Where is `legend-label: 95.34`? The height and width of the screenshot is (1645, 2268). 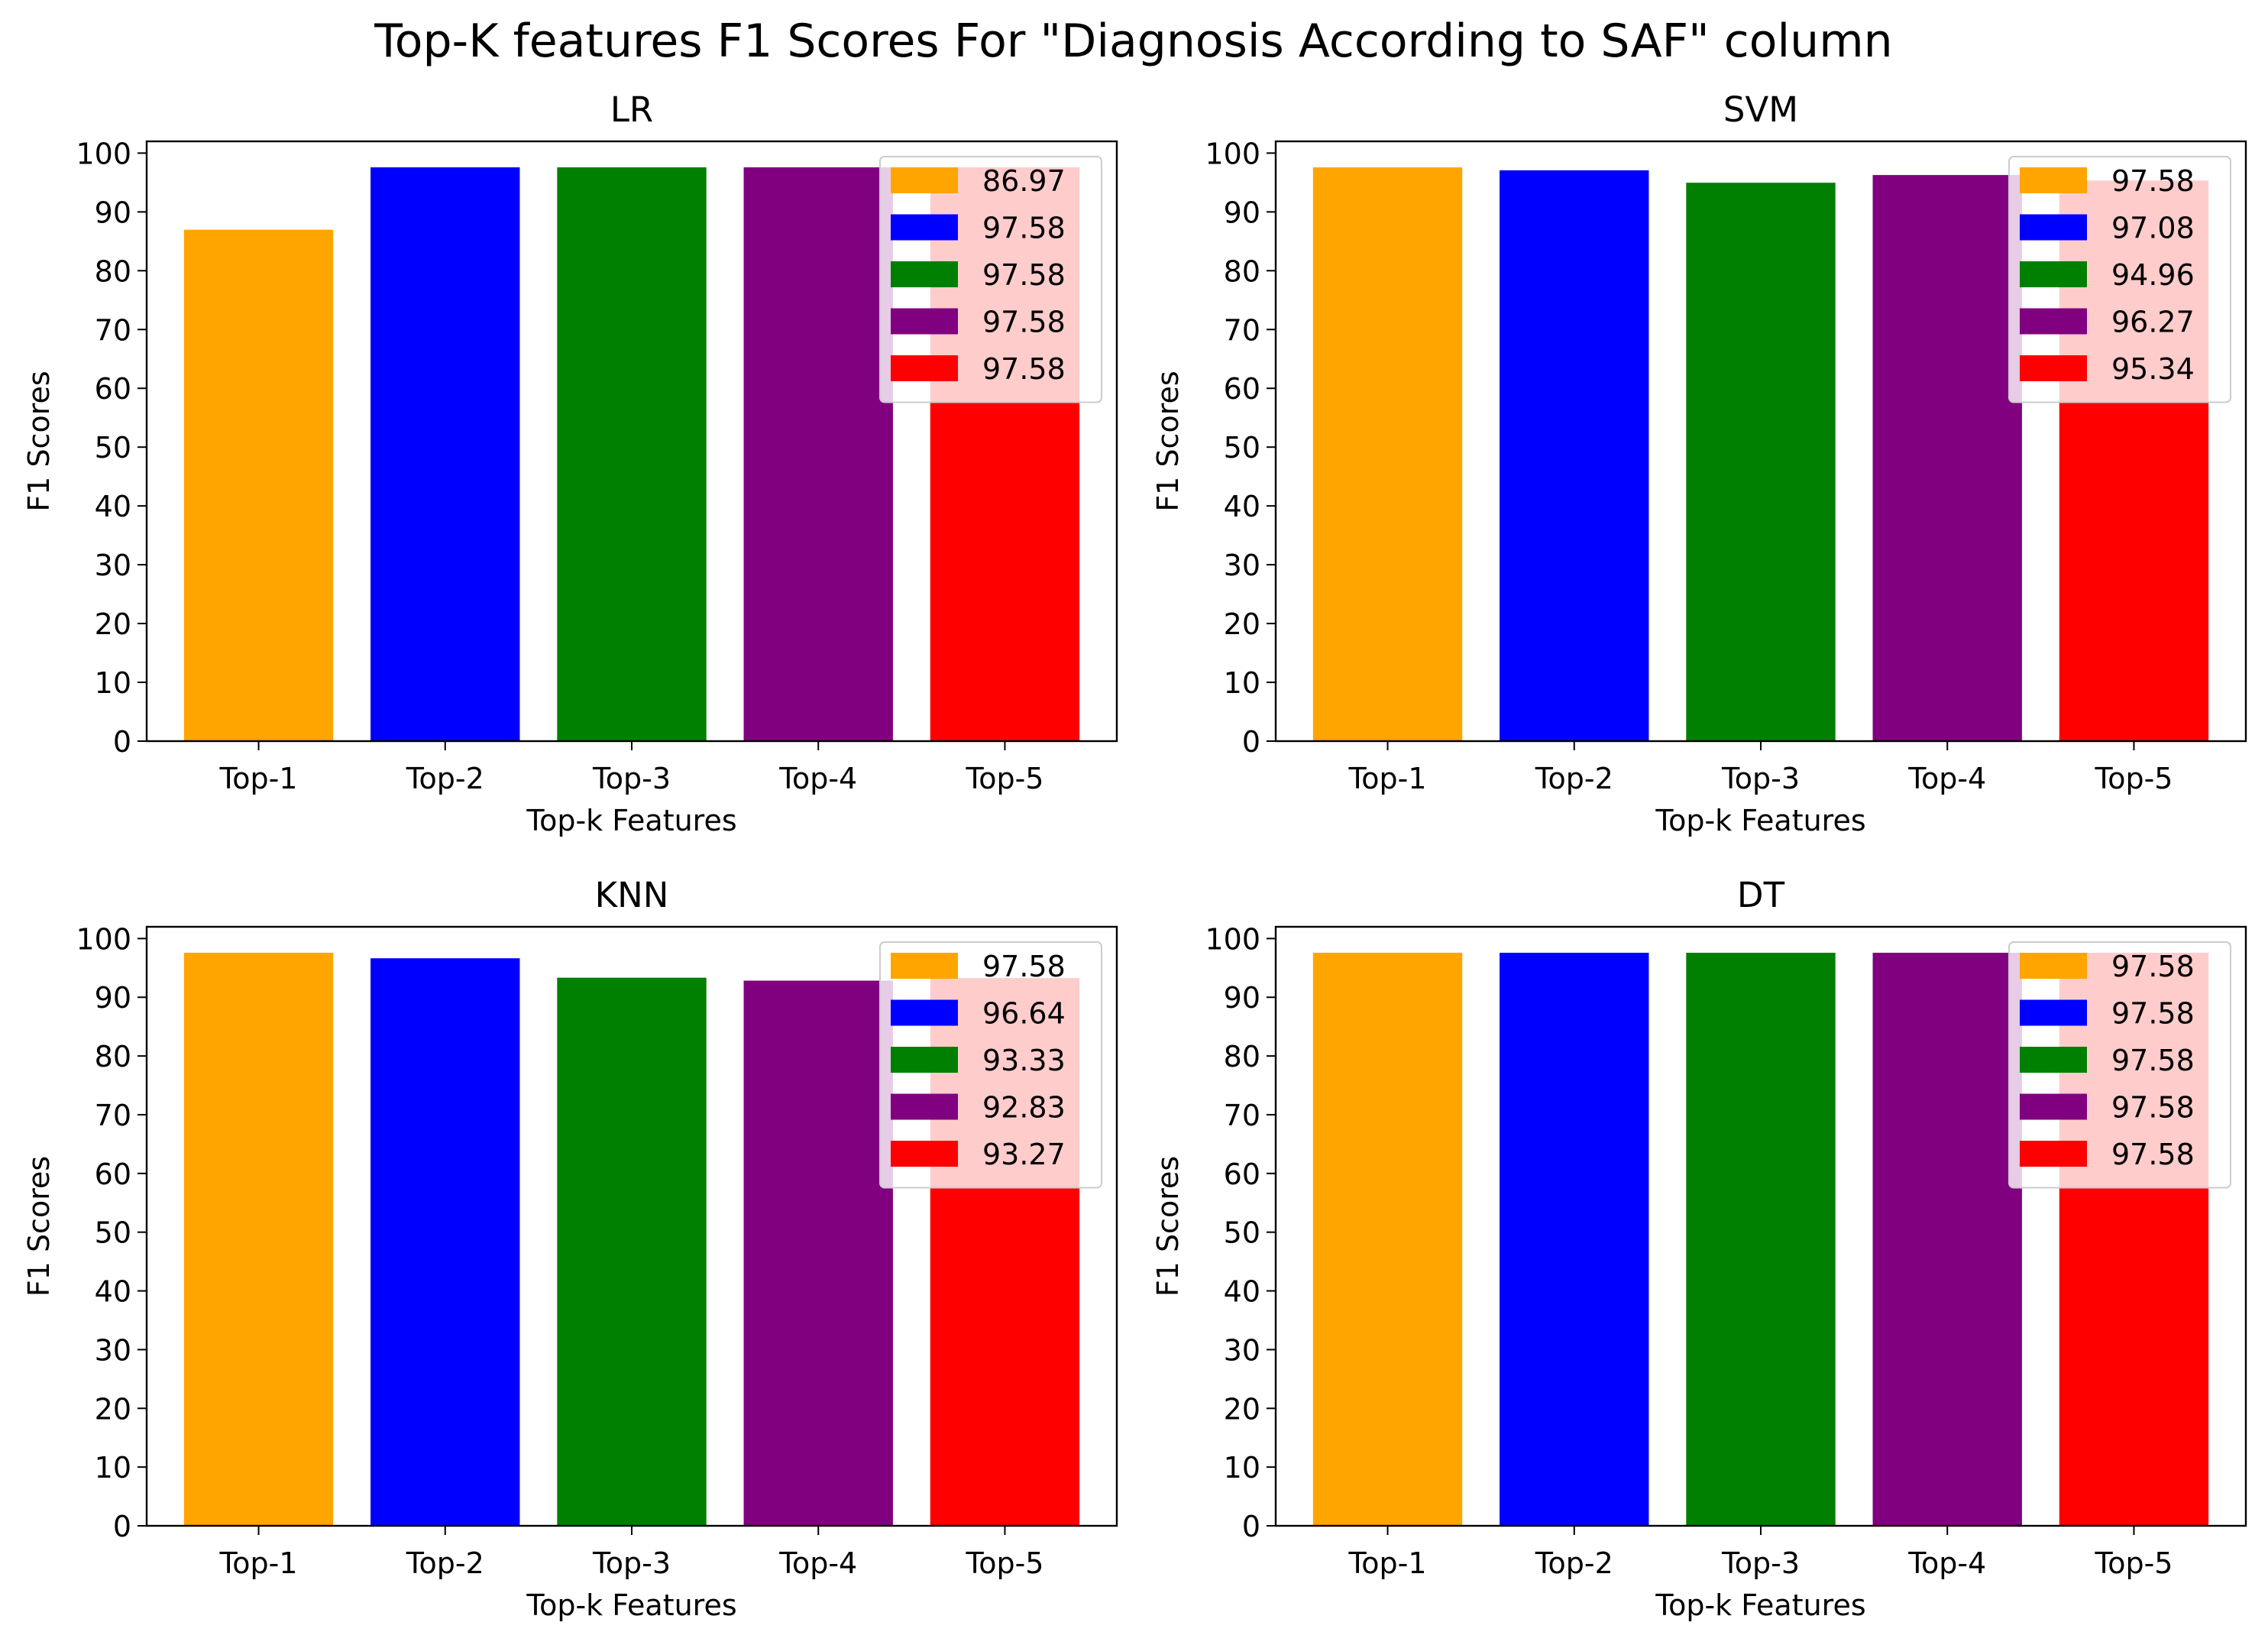 legend-label: 95.34 is located at coordinates (2153, 369).